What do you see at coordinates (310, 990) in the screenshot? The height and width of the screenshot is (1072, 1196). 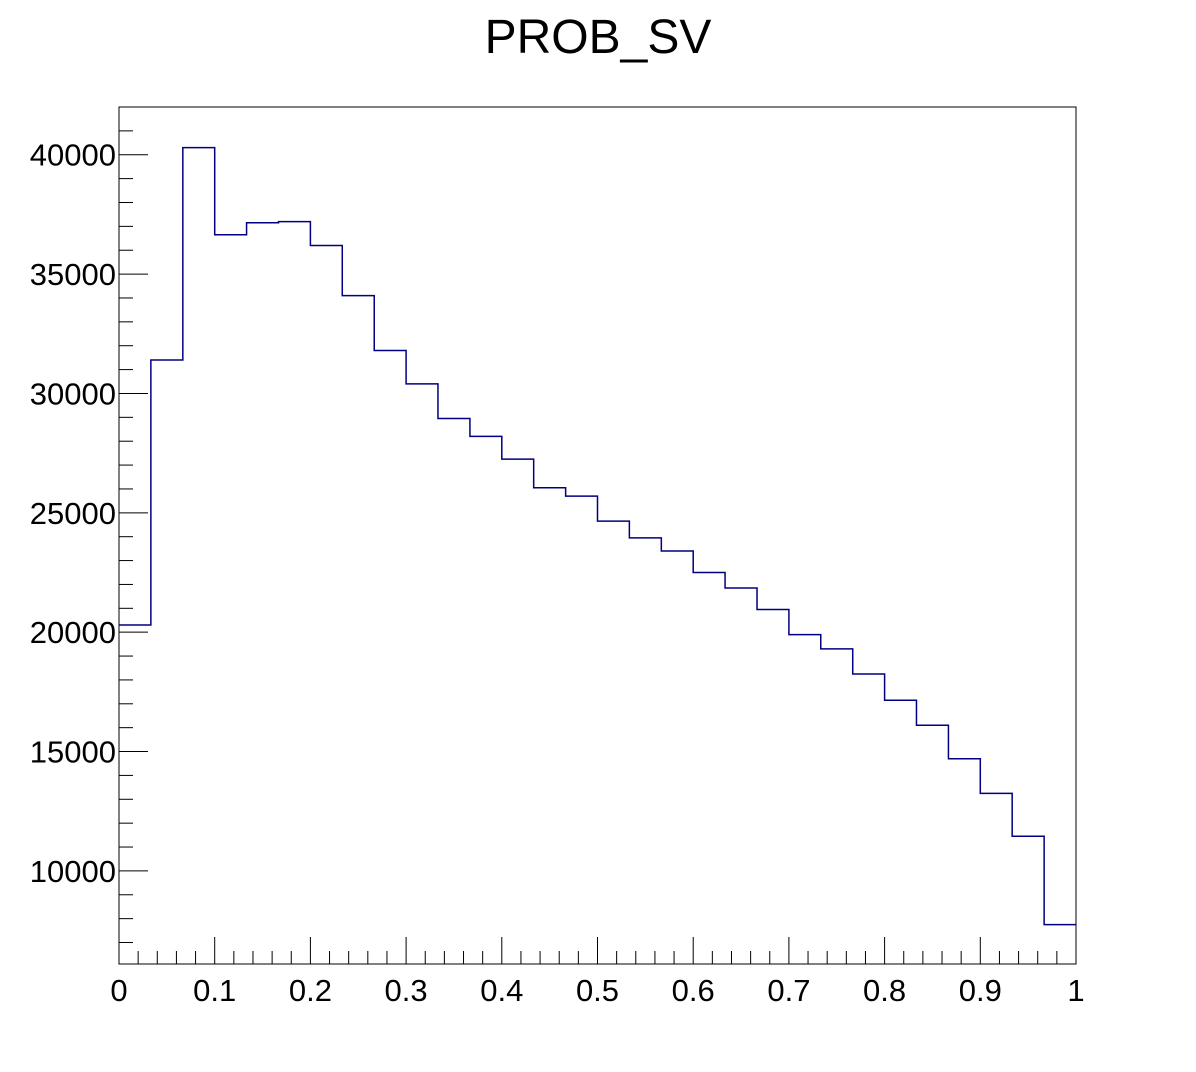 I see `x-tick-label: 0.2` at bounding box center [310, 990].